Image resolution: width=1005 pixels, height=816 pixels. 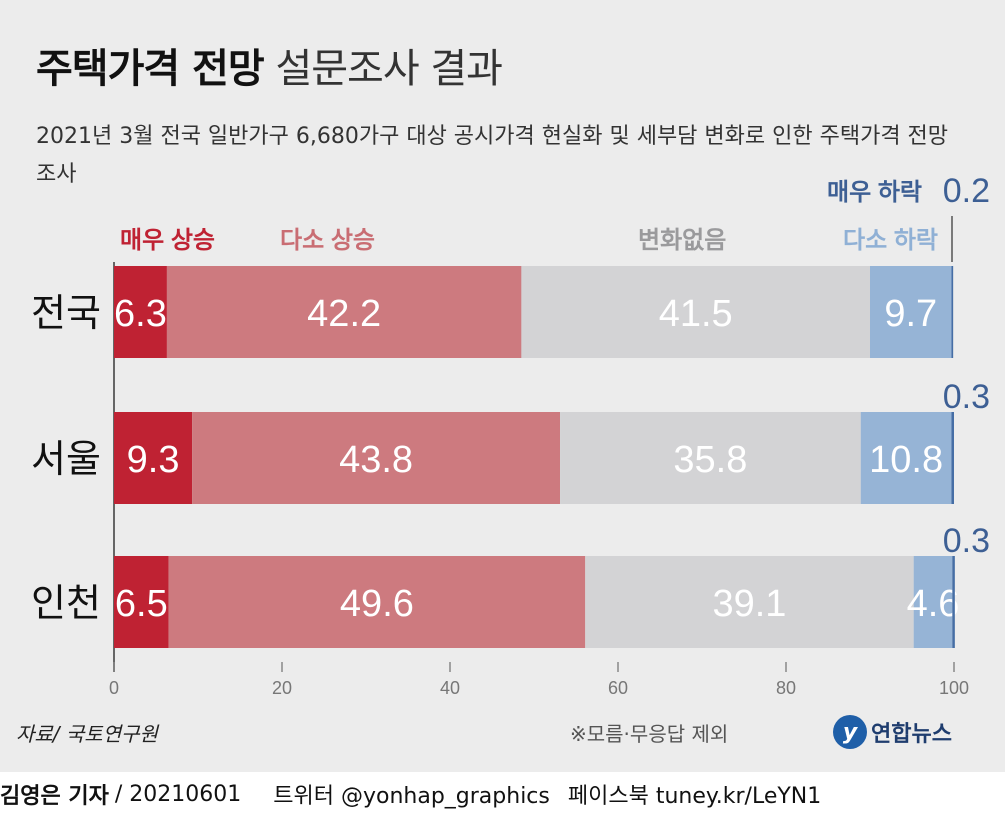 What do you see at coordinates (966, 191) in the screenshot?
I see `data-label: 0.2` at bounding box center [966, 191].